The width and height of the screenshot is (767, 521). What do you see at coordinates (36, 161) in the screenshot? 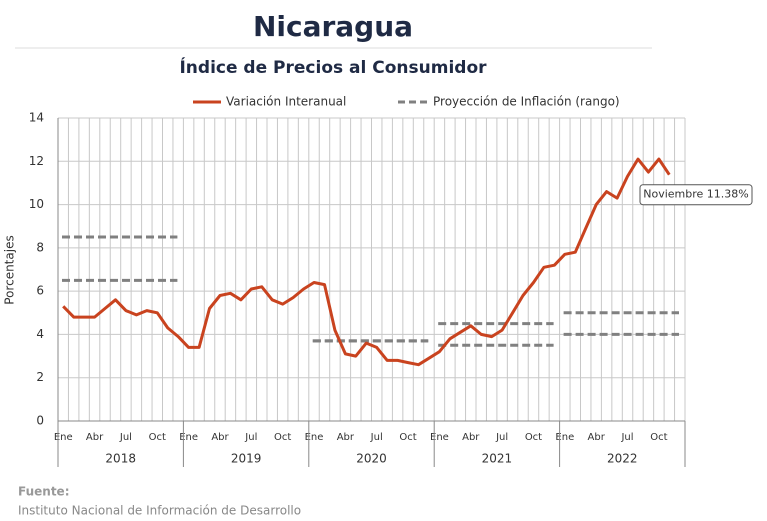
I see `y-tick-label: 12` at bounding box center [36, 161].